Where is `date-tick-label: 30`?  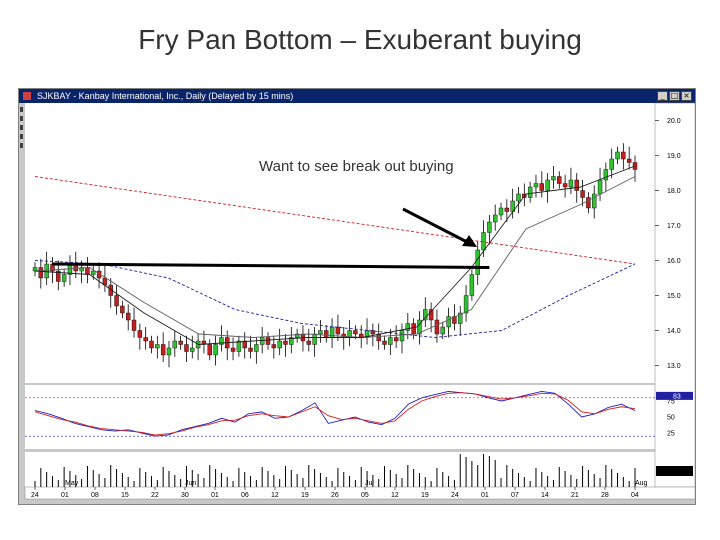 date-tick-label: 30 is located at coordinates (185, 495).